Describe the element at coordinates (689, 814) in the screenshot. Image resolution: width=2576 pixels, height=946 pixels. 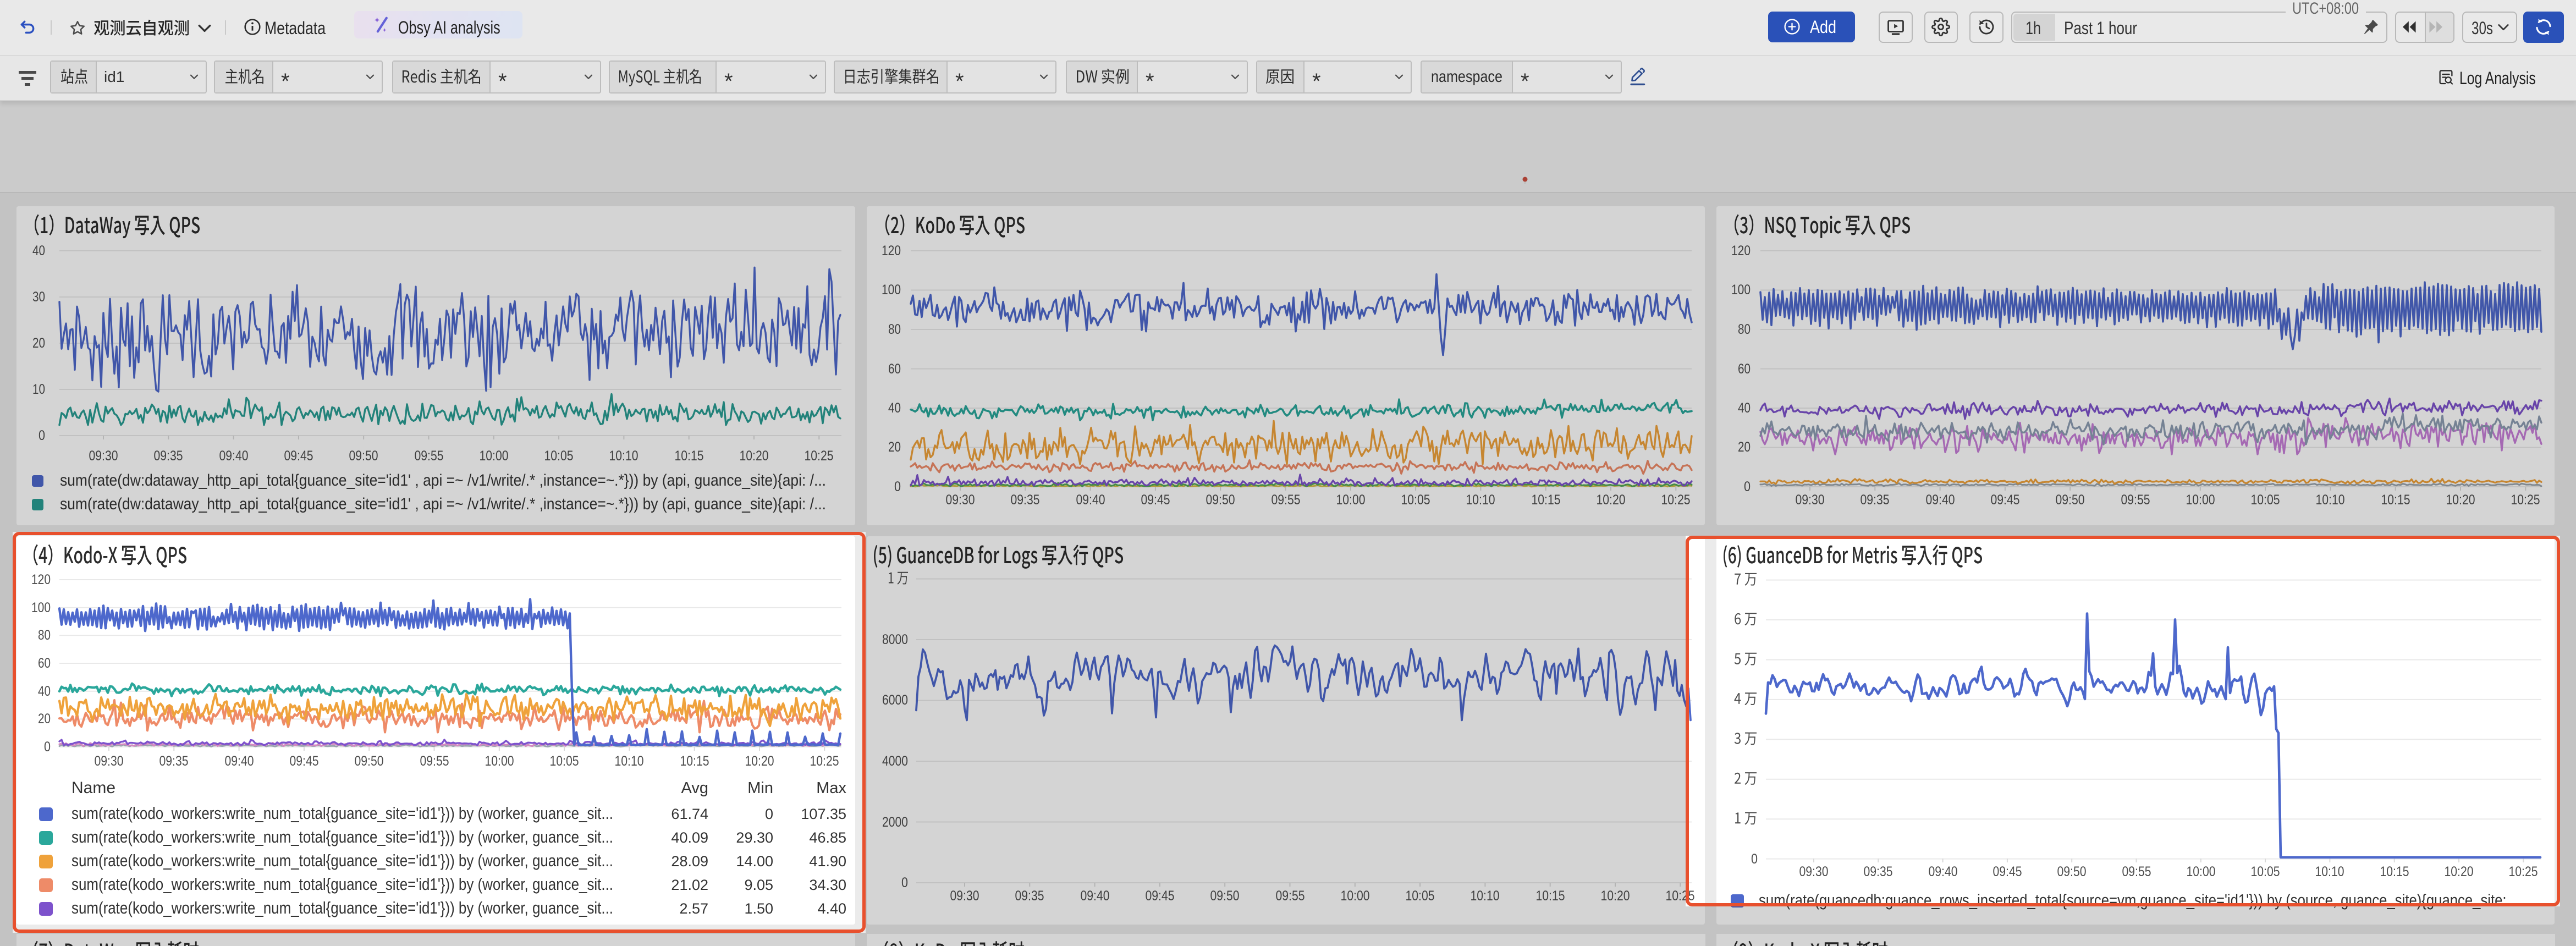
I see `svg-text: 61.74` at that location.